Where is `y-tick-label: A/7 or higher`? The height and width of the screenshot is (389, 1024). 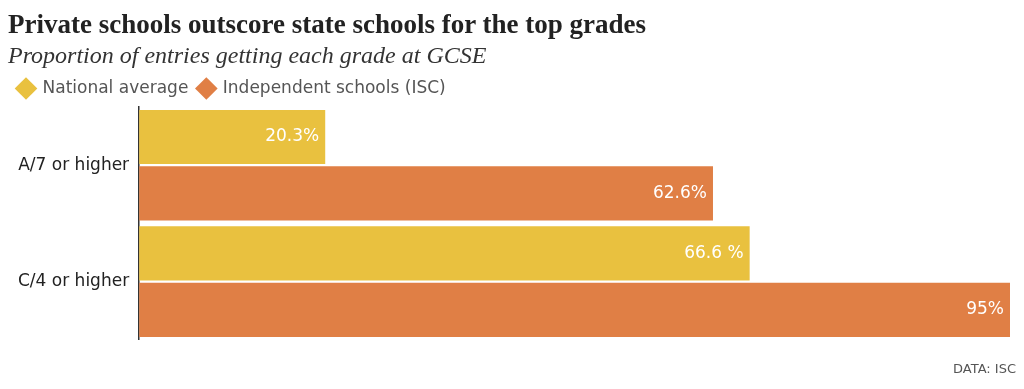 y-tick-label: A/7 or higher is located at coordinates (74, 163).